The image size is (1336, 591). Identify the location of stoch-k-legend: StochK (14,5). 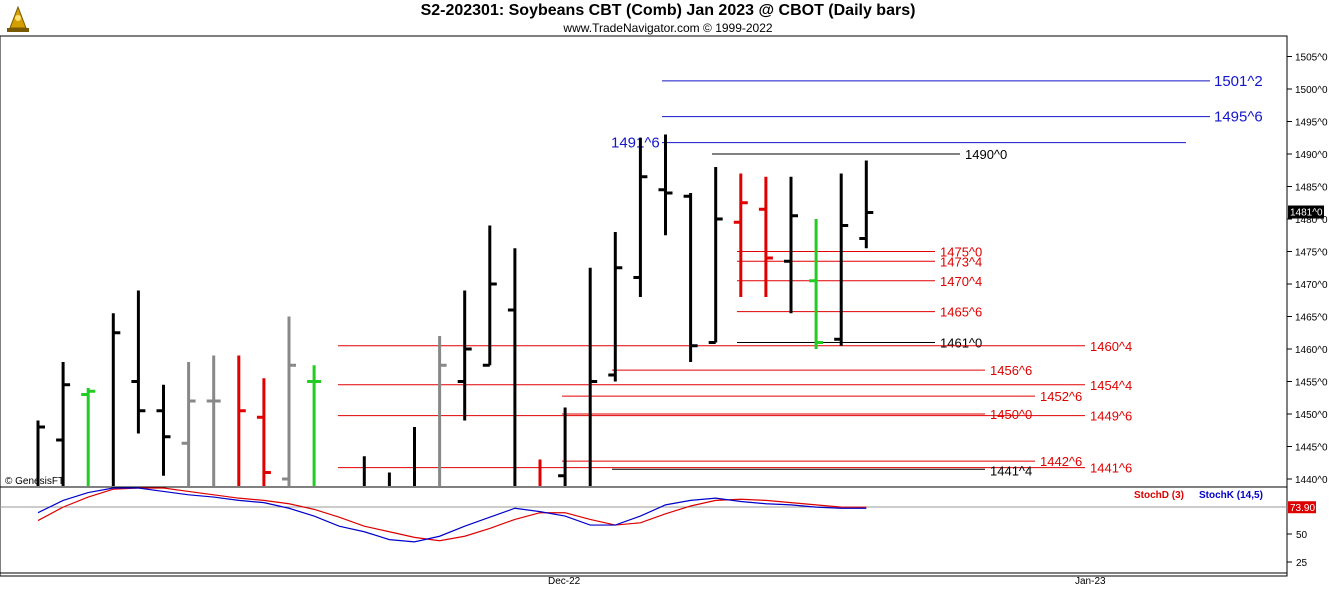
(1231, 495).